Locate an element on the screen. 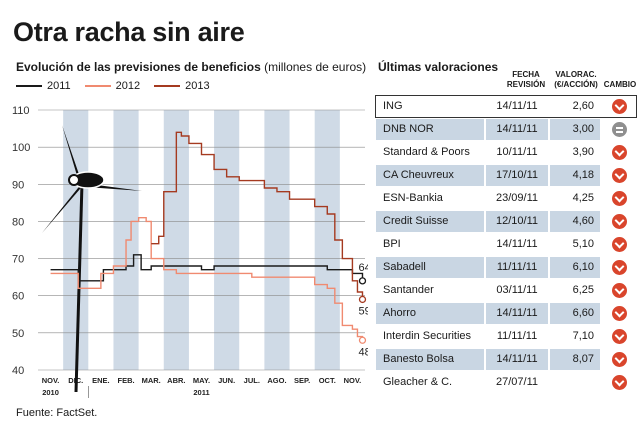  row-name: Gleacher & C. is located at coordinates (430, 382).